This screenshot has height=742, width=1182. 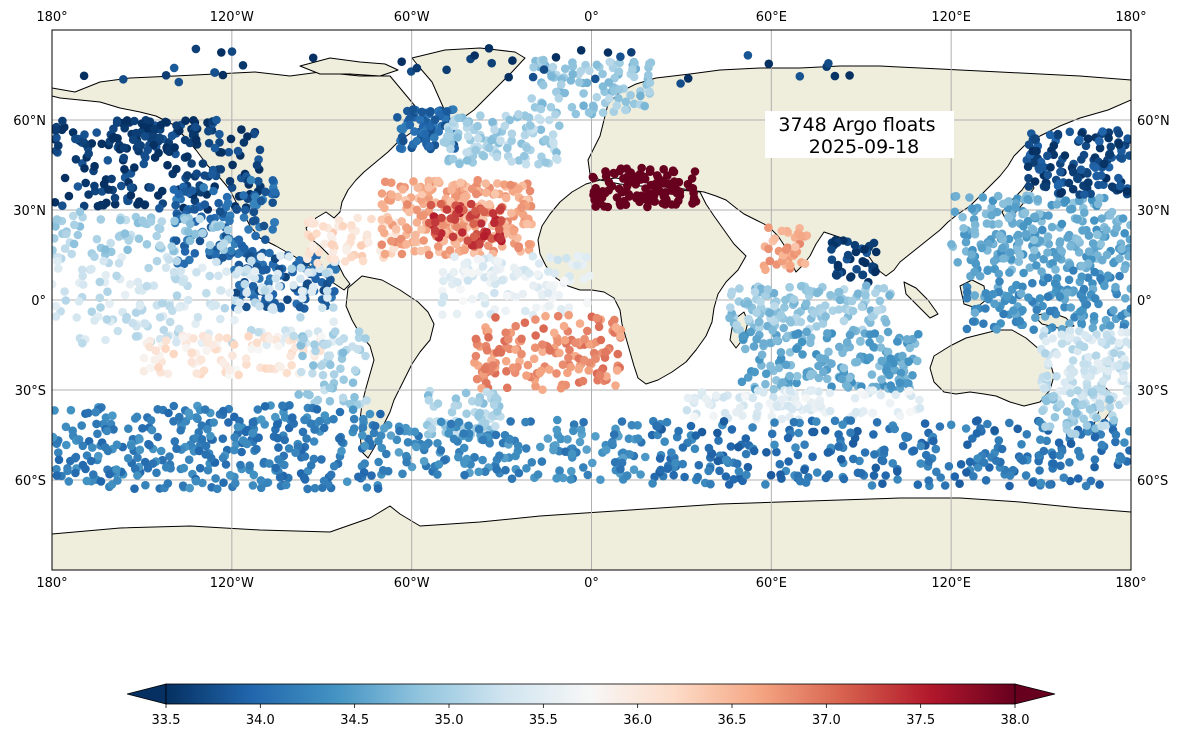 I want to click on title-line-2: 2025-09-18, so click(x=864, y=147).